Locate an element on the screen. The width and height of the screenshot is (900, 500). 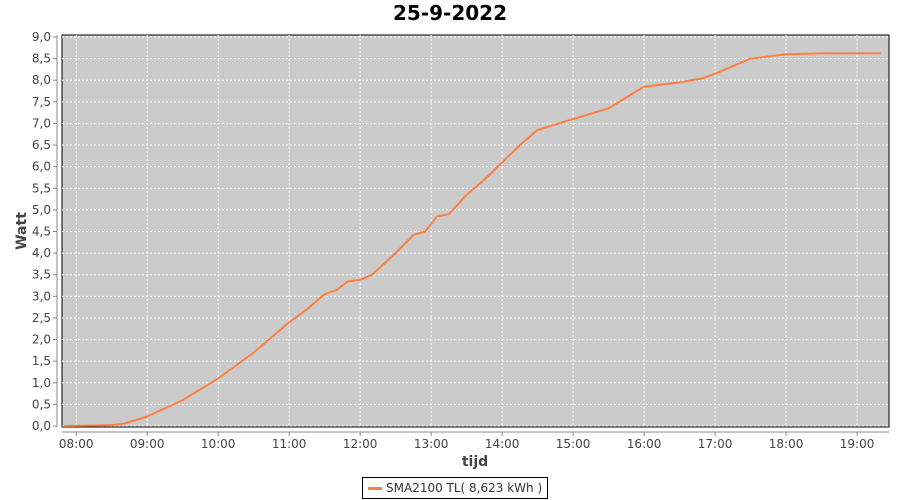
x-tick-label: 08:00 is located at coordinates (76, 444).